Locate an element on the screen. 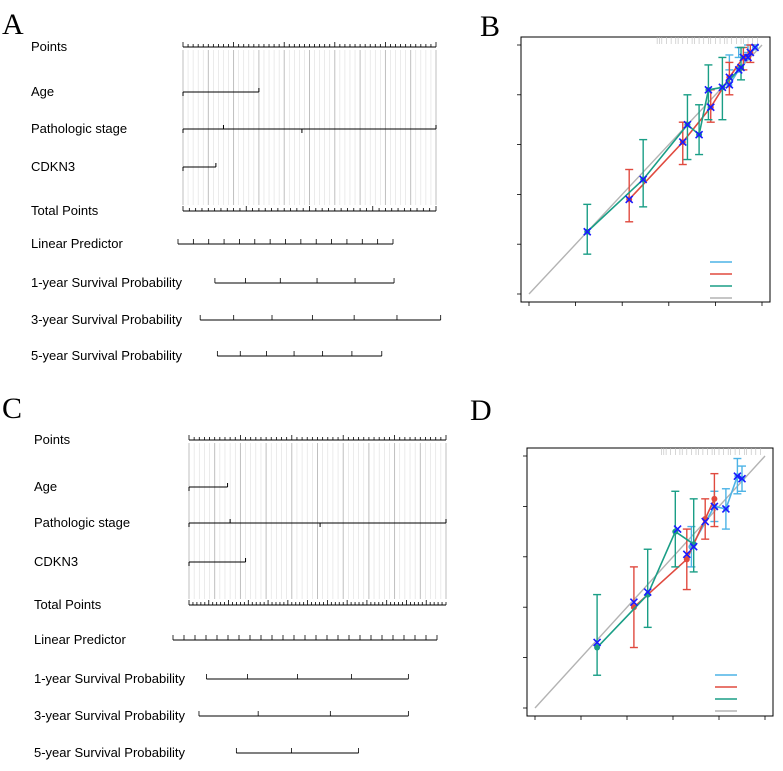 This screenshot has width=783, height=771. panel-letter: C is located at coordinates (12, 408).